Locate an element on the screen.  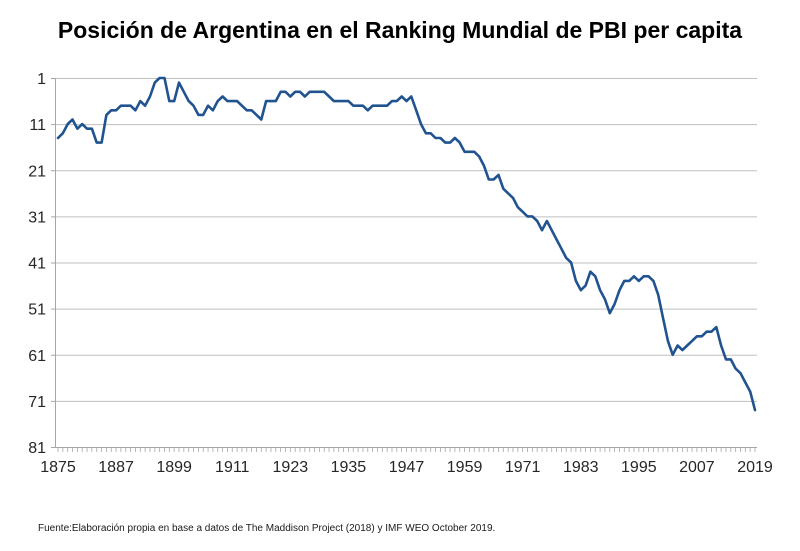
x-tick-label-1935: 1935 is located at coordinates (349, 467).